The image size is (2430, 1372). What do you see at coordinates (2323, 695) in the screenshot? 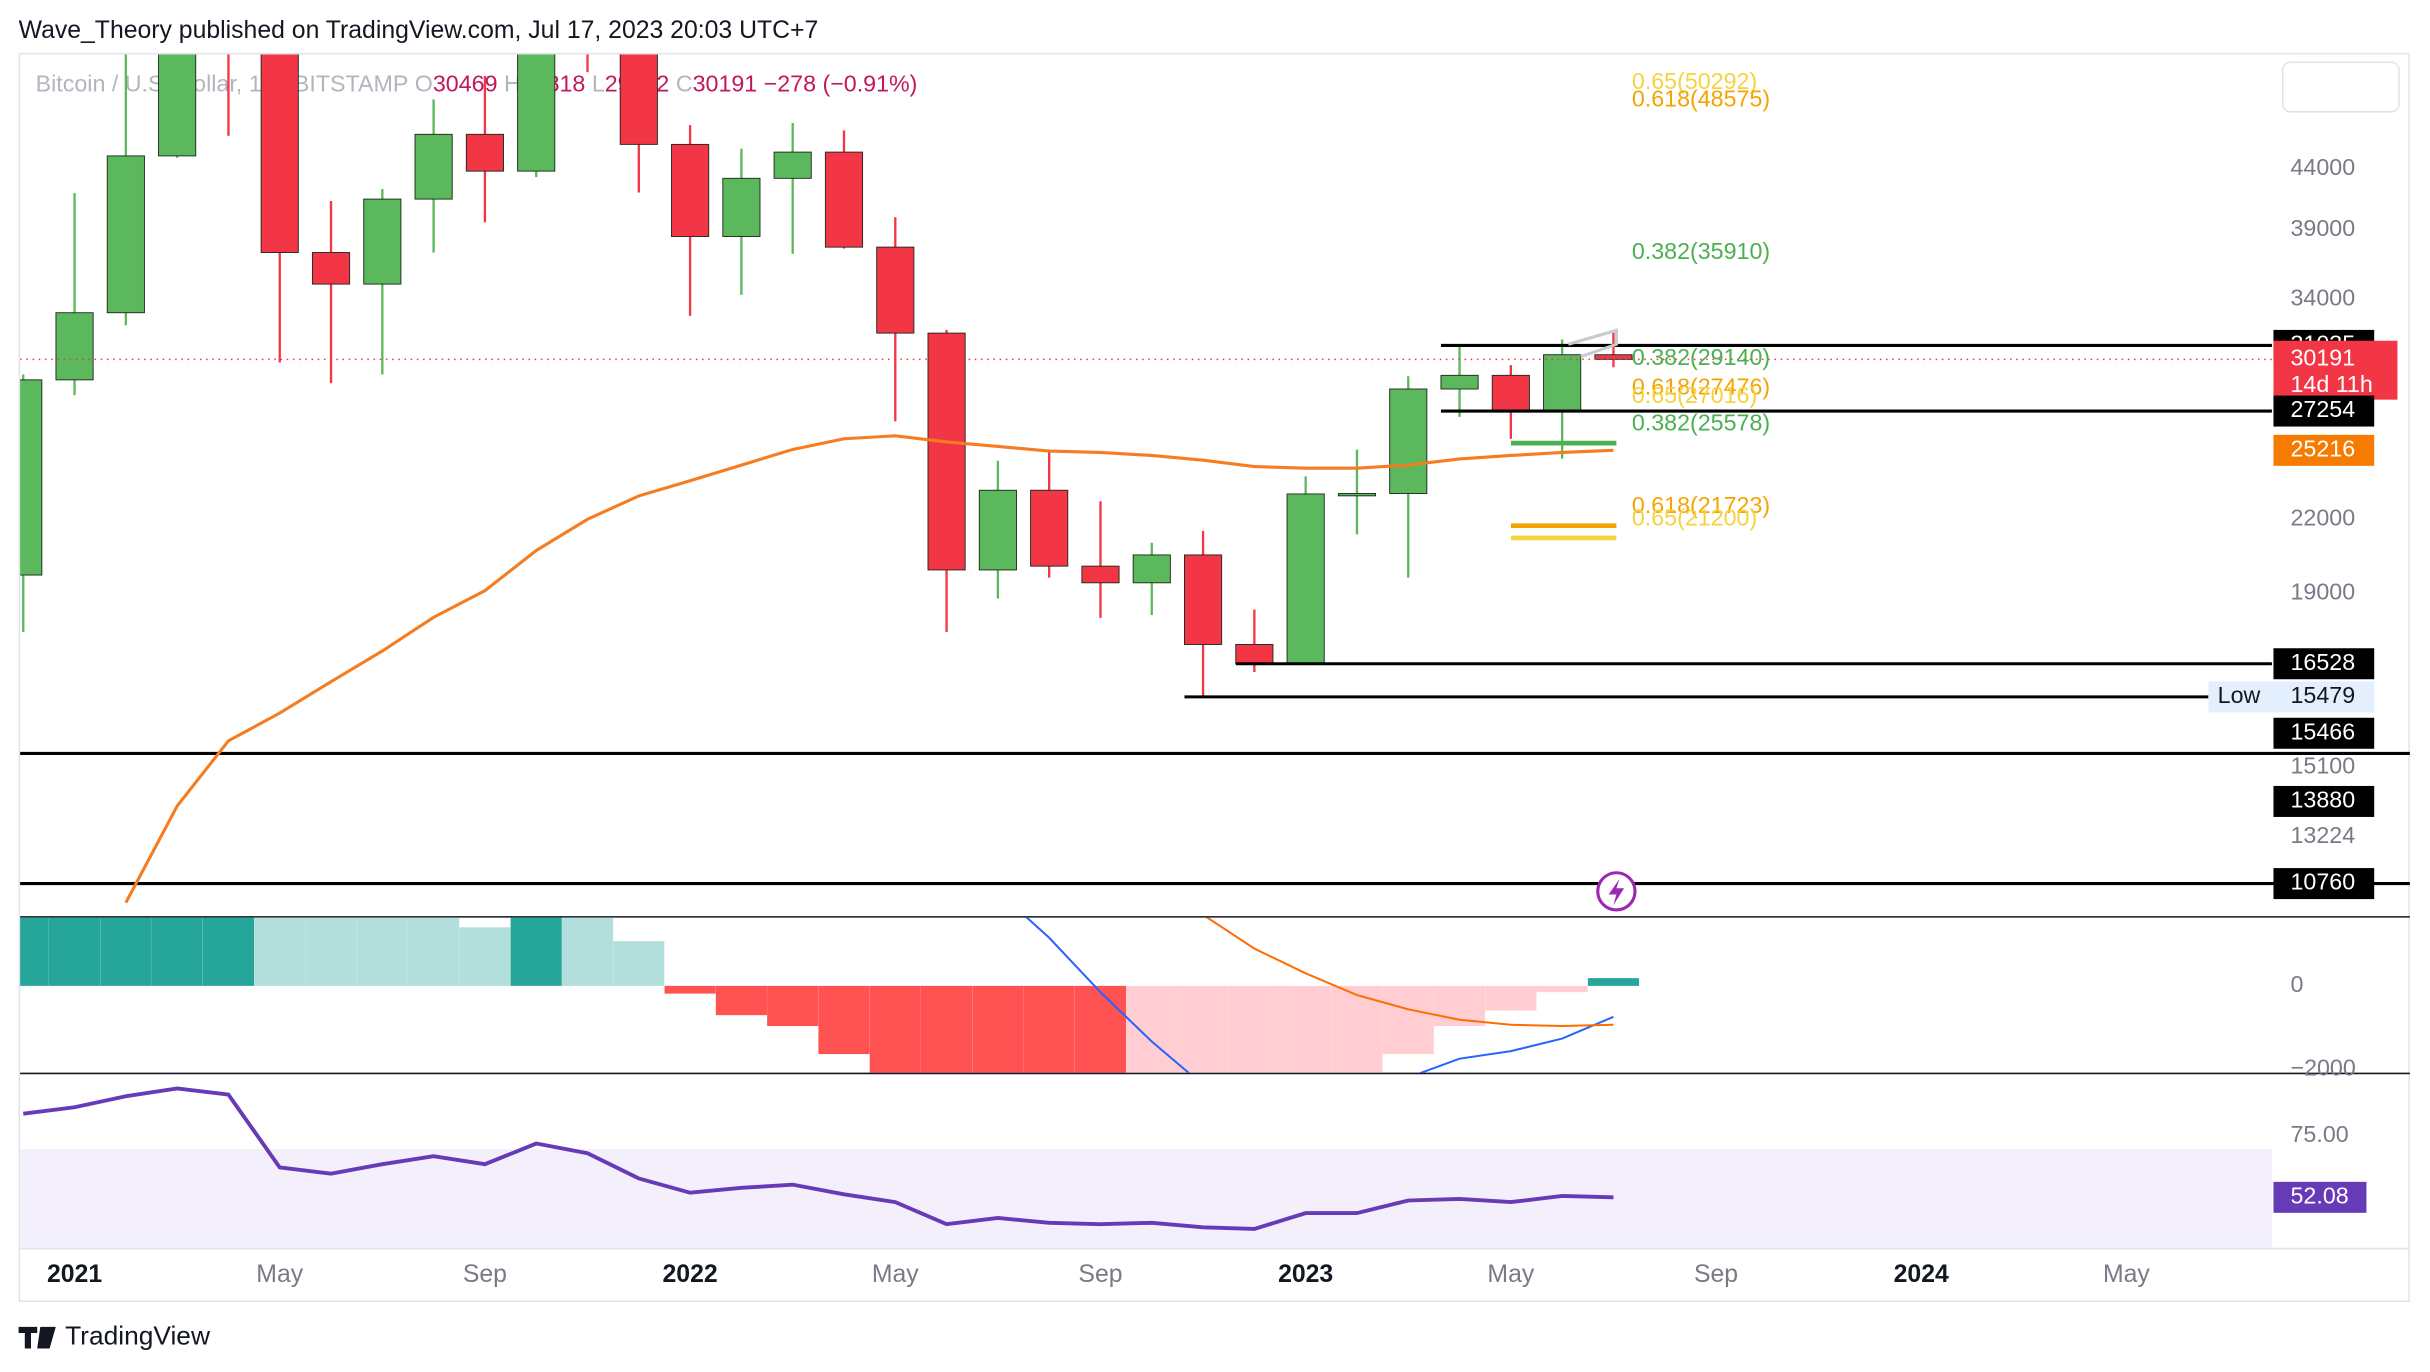
I see `low-label-value: 15479` at bounding box center [2323, 695].